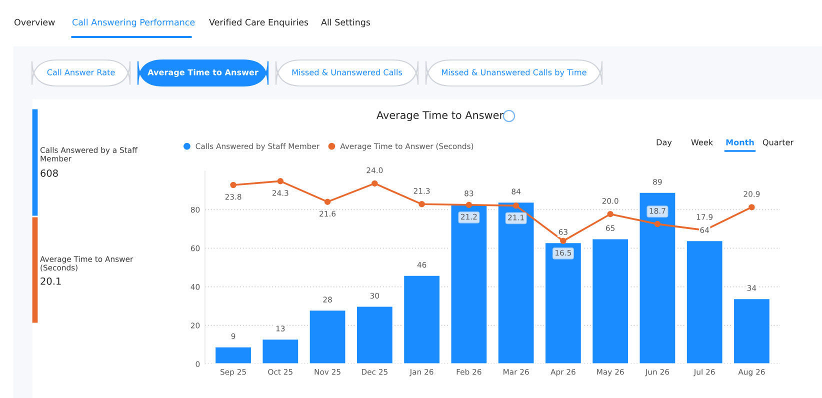 The width and height of the screenshot is (822, 398). What do you see at coordinates (258, 23) in the screenshot?
I see `text: Verified Care Enquiries` at bounding box center [258, 23].